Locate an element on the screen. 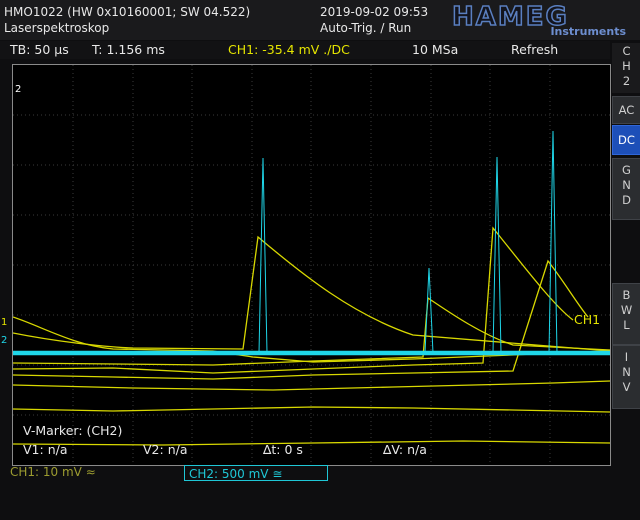  bwl-button: B W L is located at coordinates (626, 314).